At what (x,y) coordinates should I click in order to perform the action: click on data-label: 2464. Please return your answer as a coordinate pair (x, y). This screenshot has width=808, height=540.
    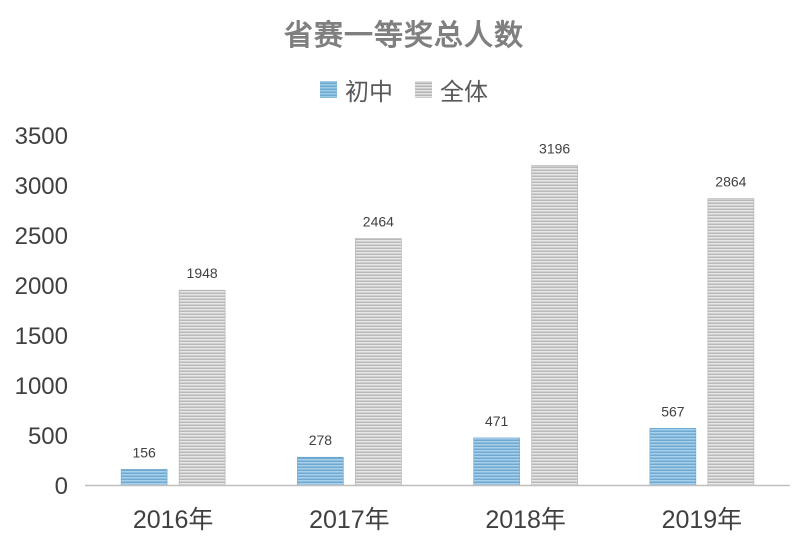
    Looking at the image, I should click on (378, 222).